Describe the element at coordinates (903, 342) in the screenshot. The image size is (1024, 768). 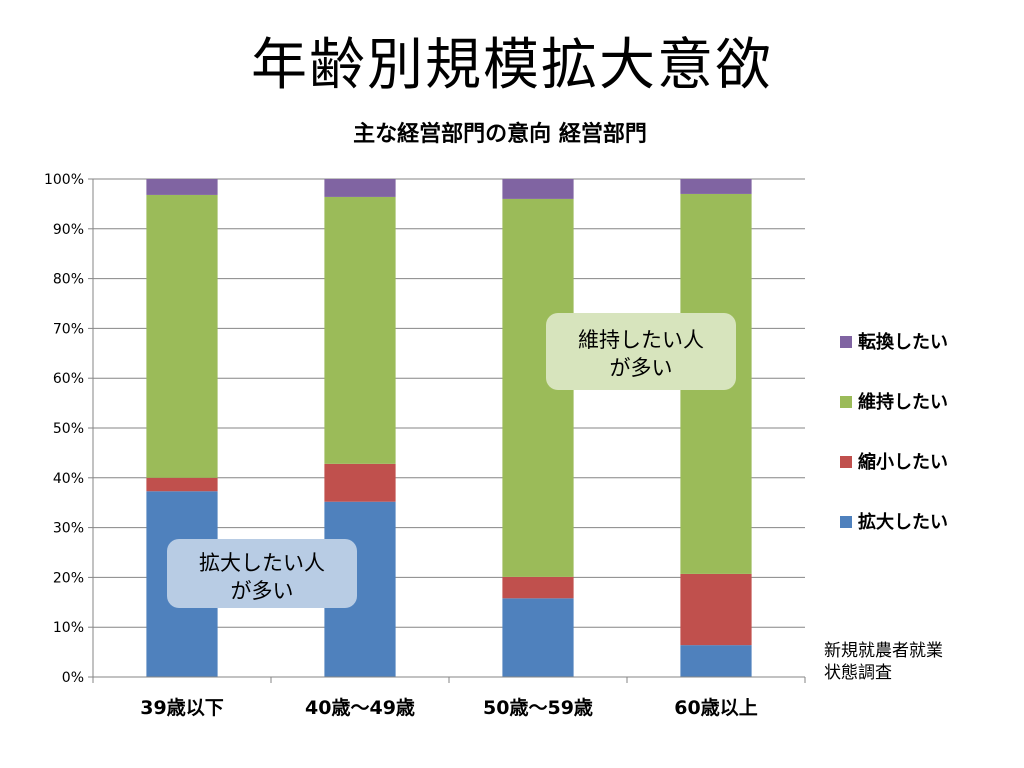
I see `legend-label: 転換したい` at that location.